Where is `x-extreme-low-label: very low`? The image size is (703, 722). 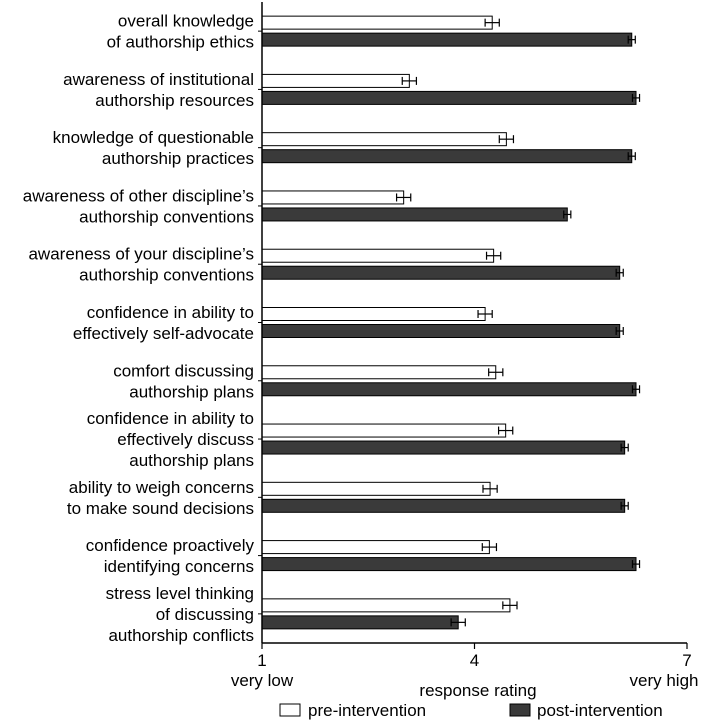
x-extreme-low-label: very low is located at coordinates (262, 680).